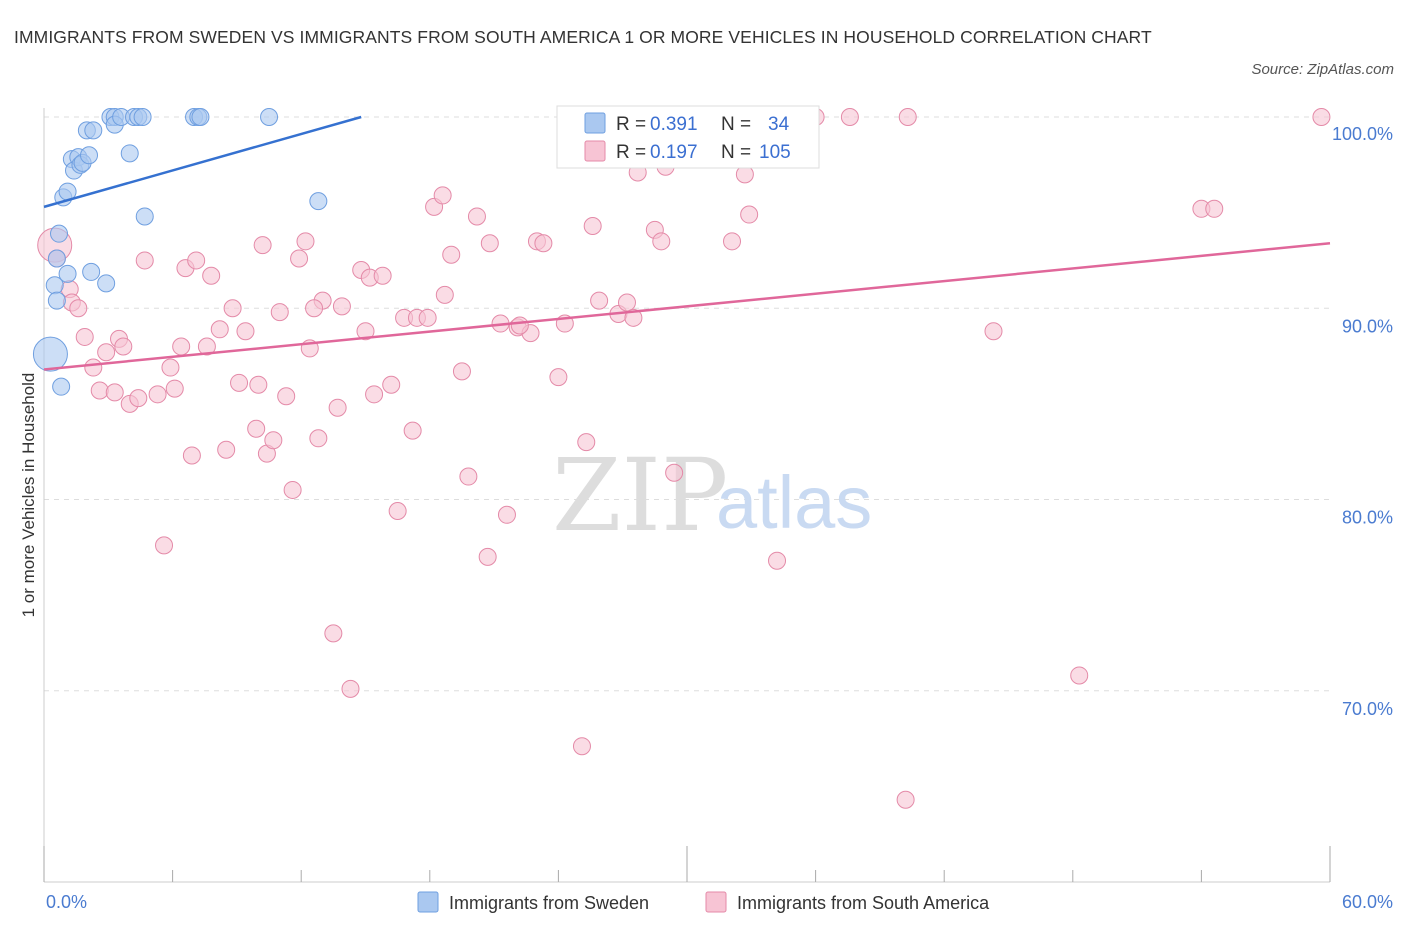 This screenshot has width=1406, height=930. What do you see at coordinates (775, 152) in the screenshot?
I see `legend-n-value-south-america: 105` at bounding box center [775, 152].